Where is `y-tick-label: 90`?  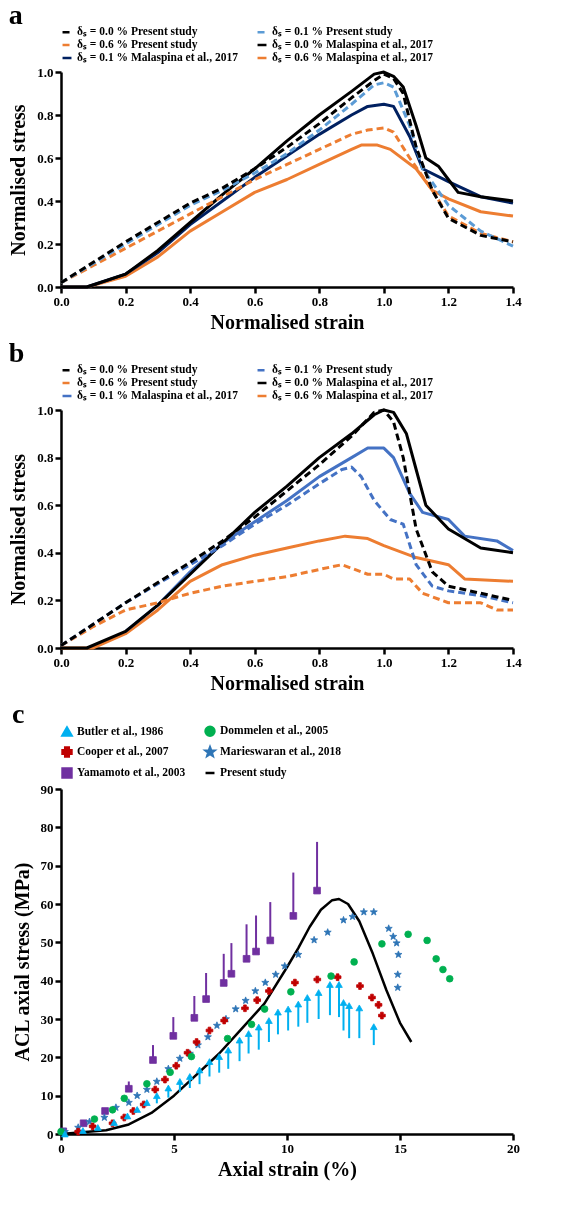
y-tick-label: 90 is located at coordinates (47, 789).